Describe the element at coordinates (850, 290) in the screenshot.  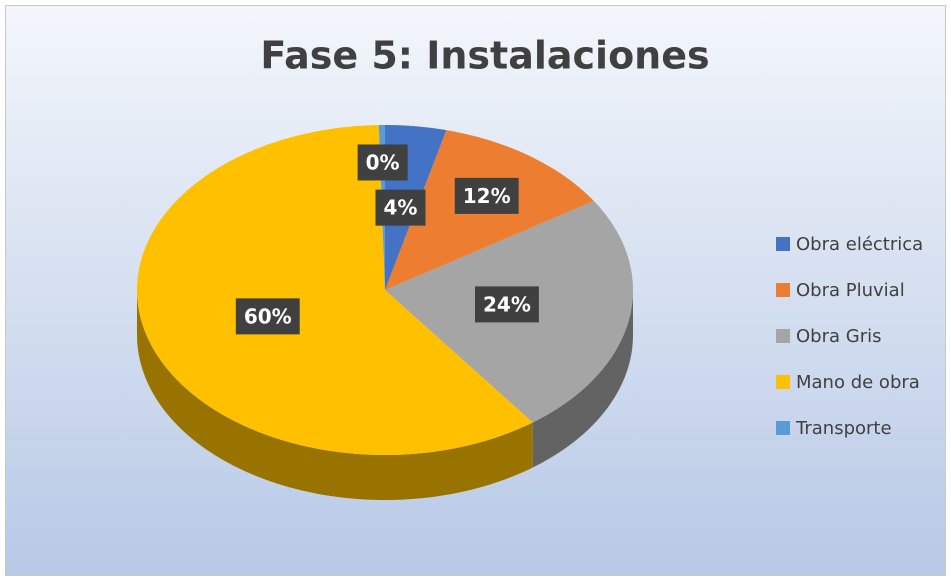
I see `legend-label: Obra Pluvial` at that location.